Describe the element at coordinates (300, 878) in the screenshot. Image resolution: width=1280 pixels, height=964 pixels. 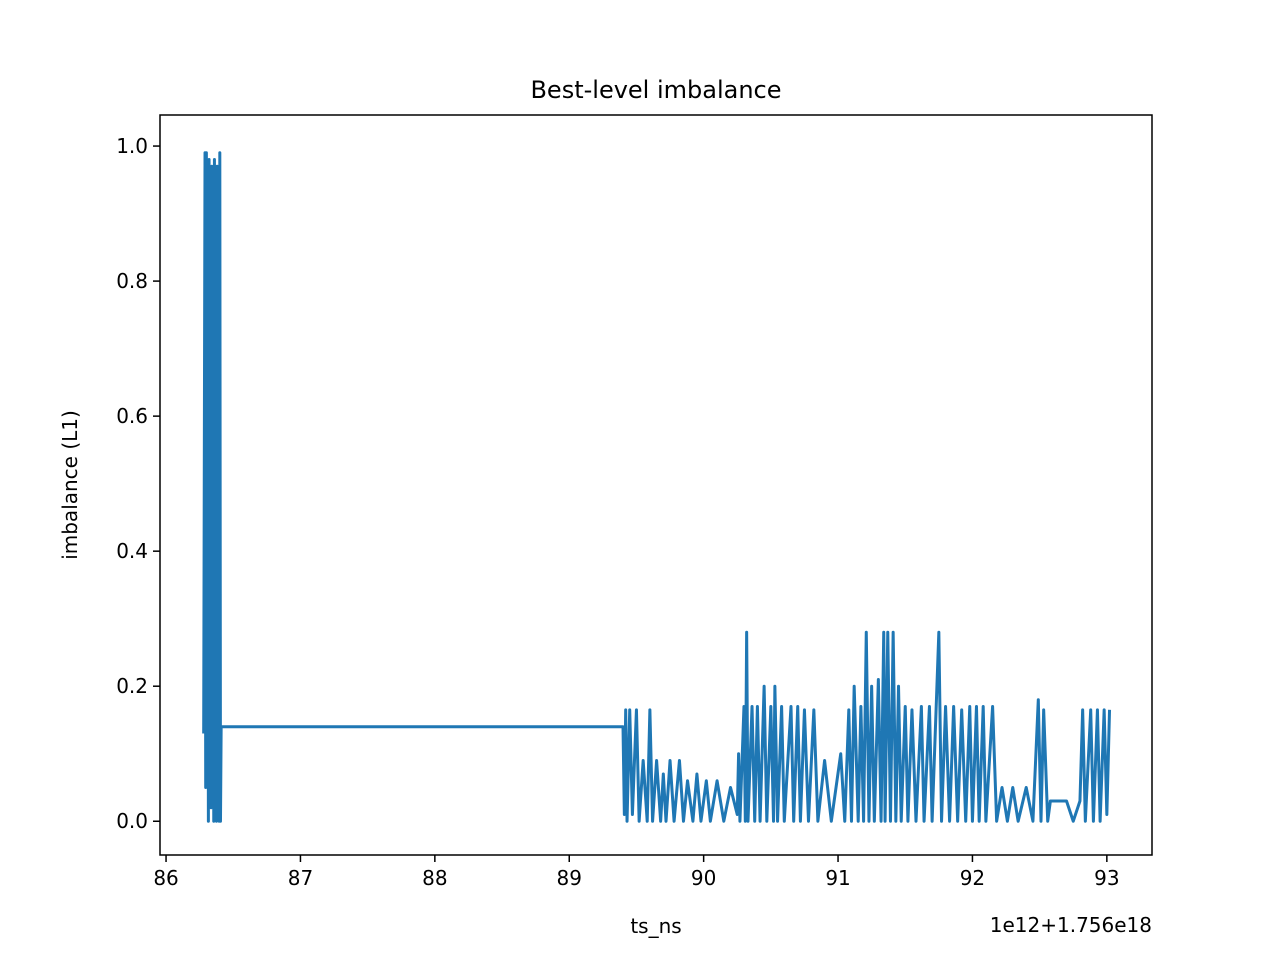
I see `x-tick-label: 87` at that location.